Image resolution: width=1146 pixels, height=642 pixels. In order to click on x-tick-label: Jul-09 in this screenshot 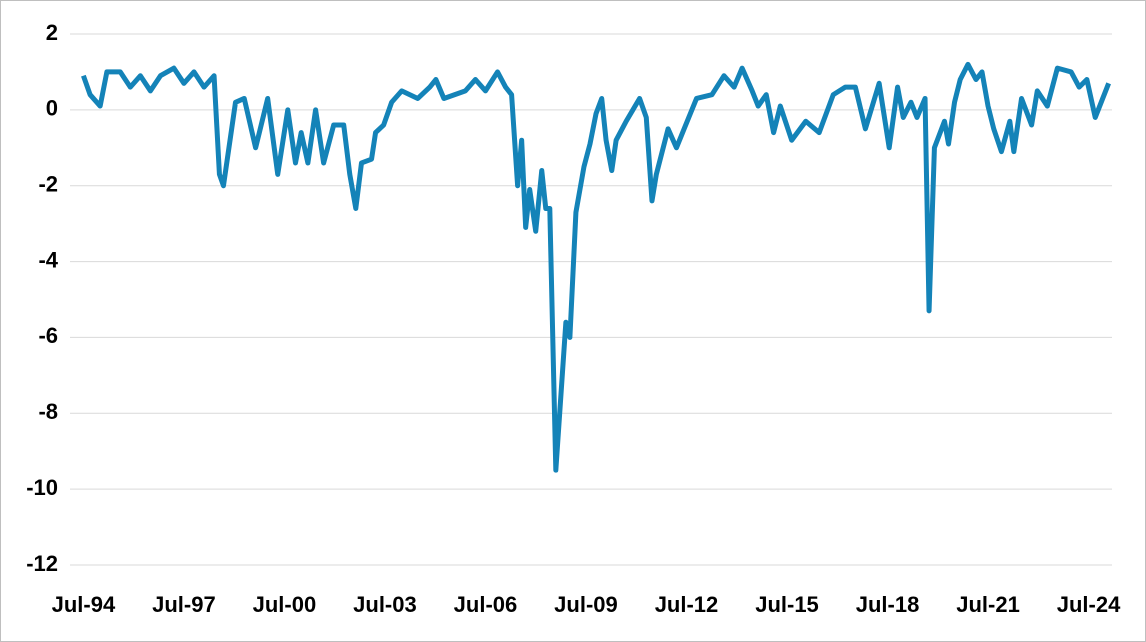, I will do `click(586, 604)`.